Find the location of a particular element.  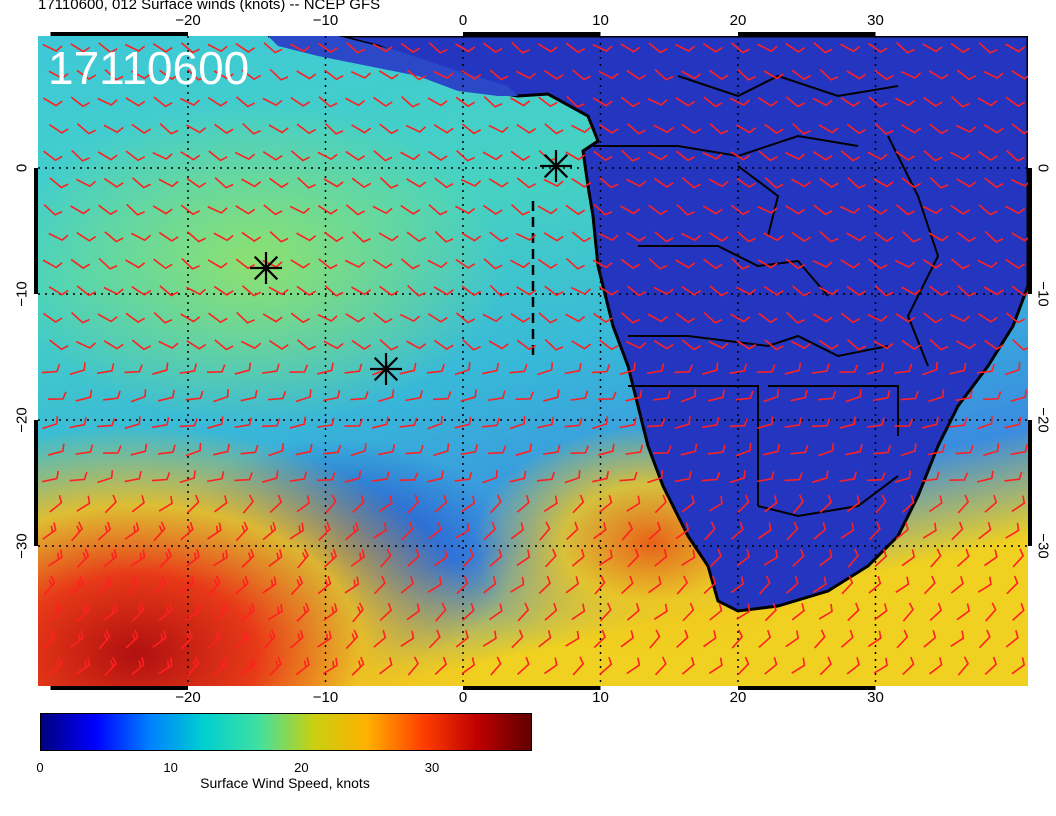

lat-tick-label-right: 0 is located at coordinates (1043, 168).